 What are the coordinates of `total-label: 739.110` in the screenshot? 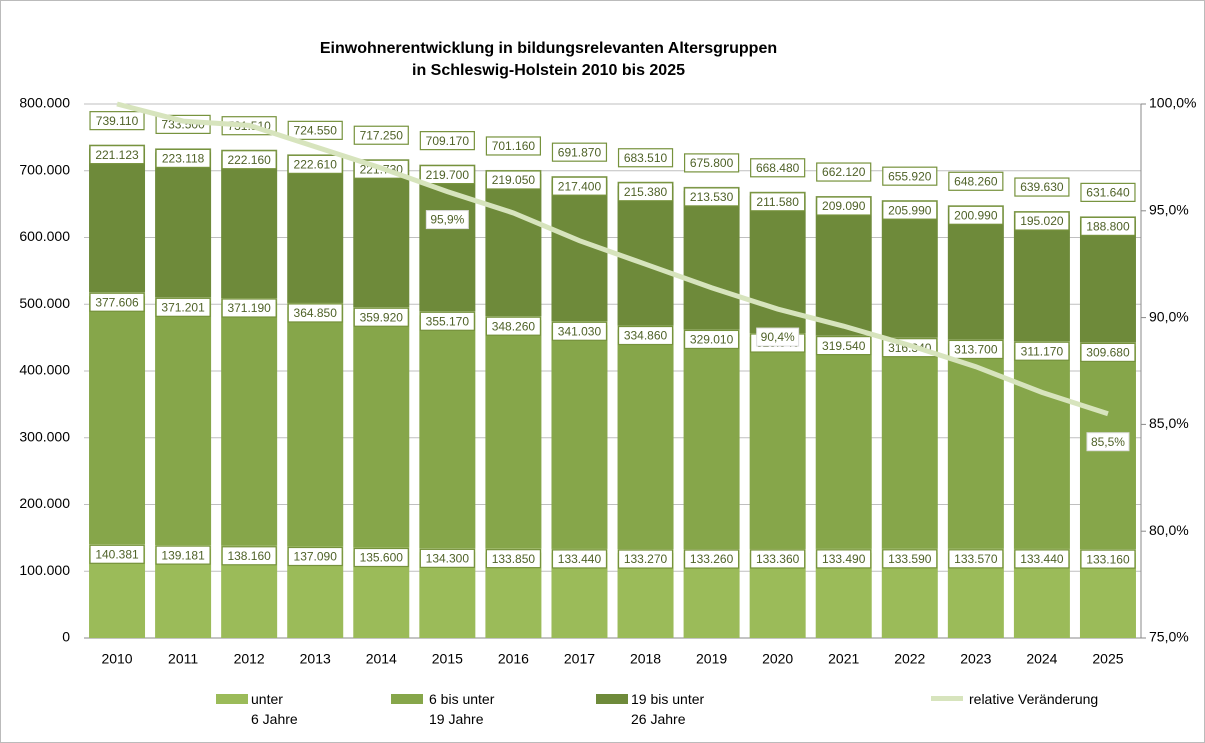 It's located at (117, 121).